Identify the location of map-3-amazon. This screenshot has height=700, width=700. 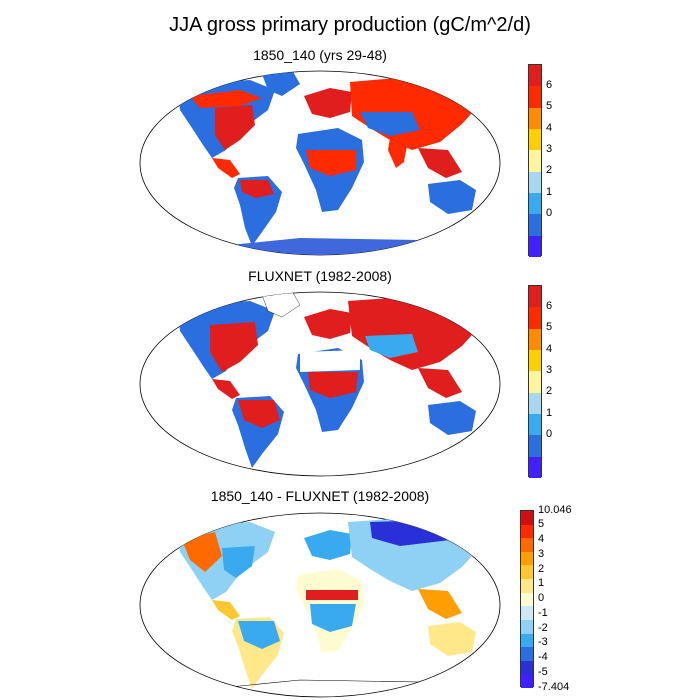
(259, 635).